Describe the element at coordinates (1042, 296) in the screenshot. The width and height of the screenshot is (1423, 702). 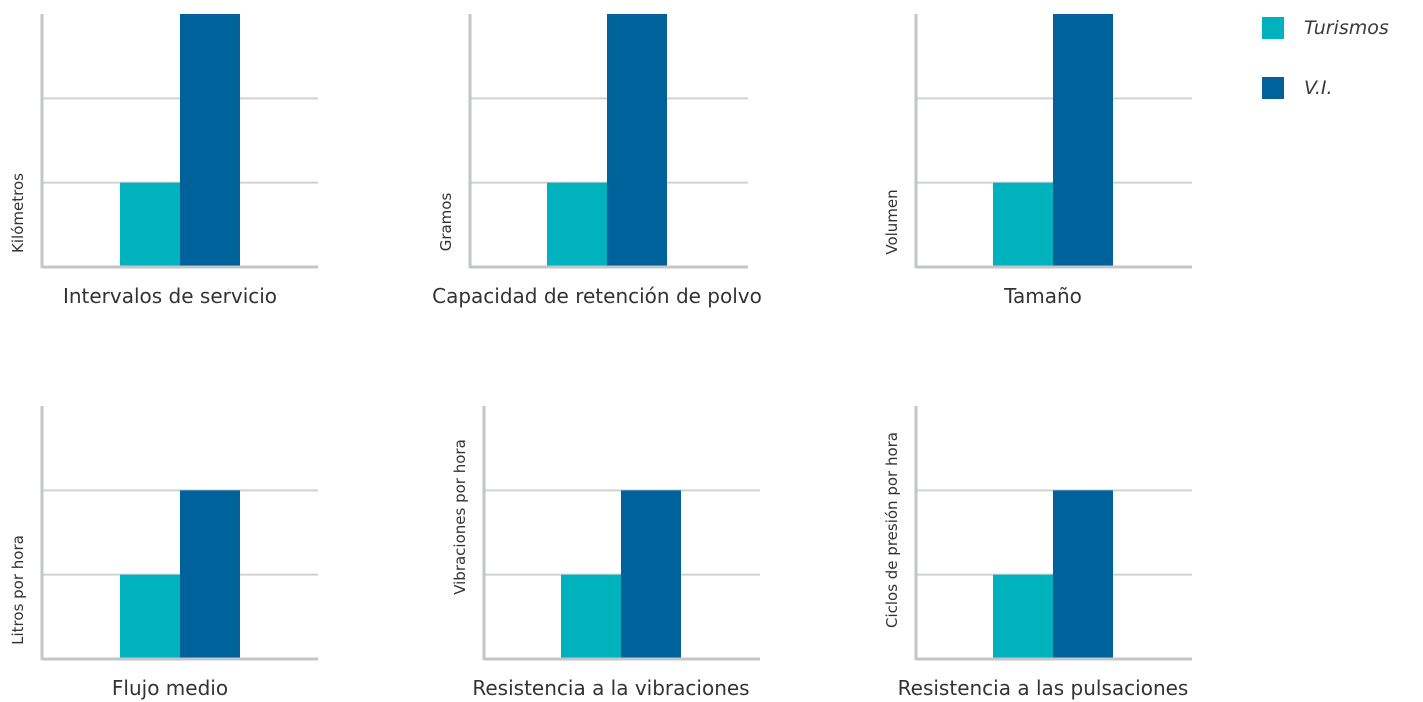
I see `chart-title: Tamaño` at that location.